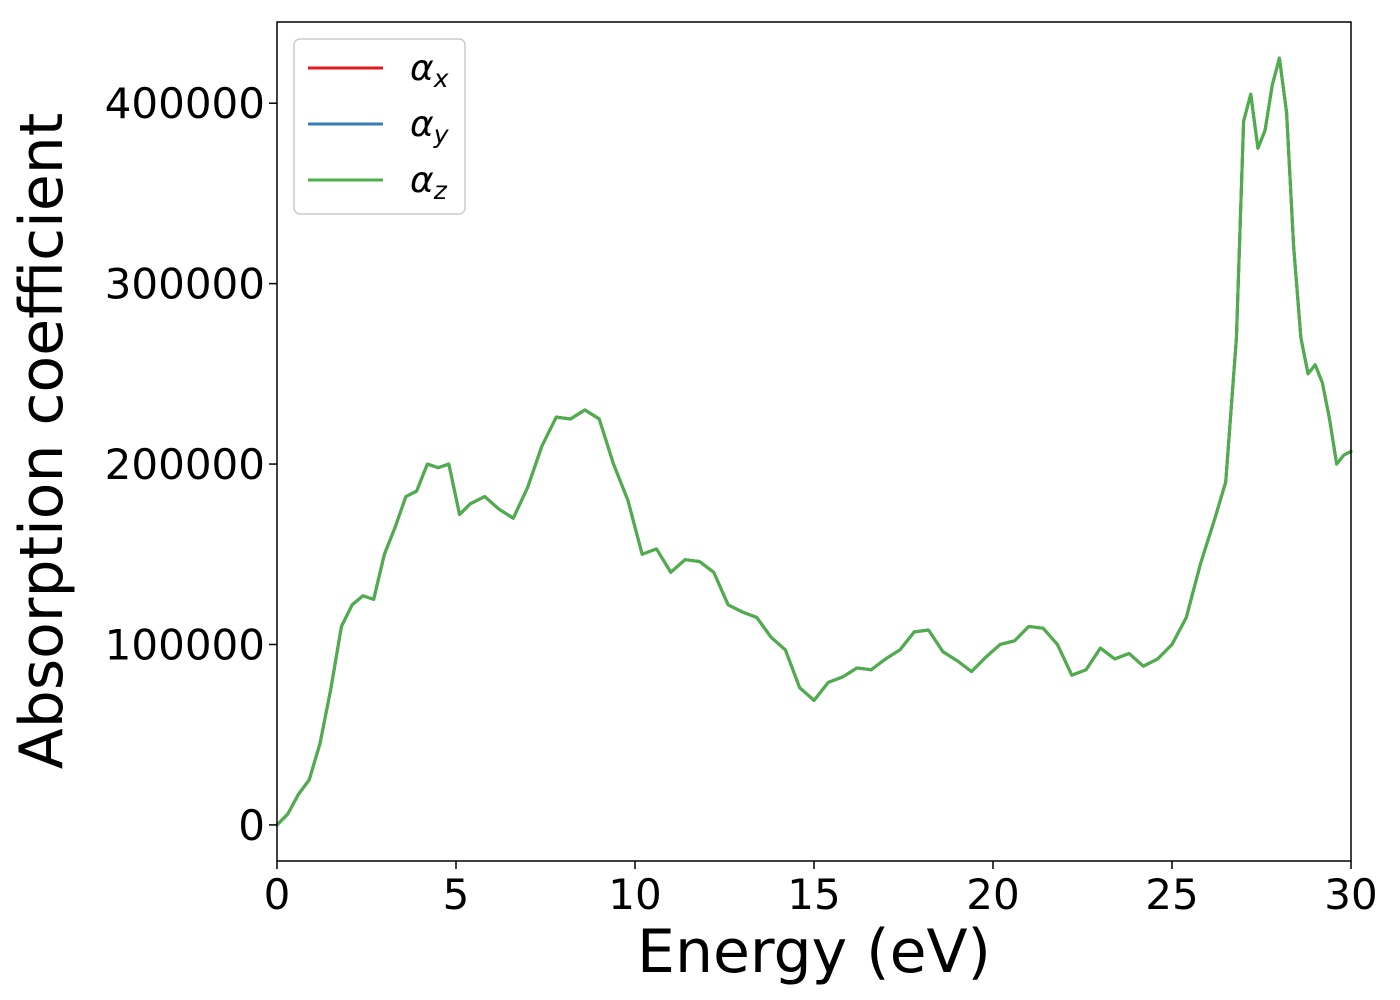 The image size is (1400, 1000). I want to click on y-tick-label: 100000, so click(185, 644).